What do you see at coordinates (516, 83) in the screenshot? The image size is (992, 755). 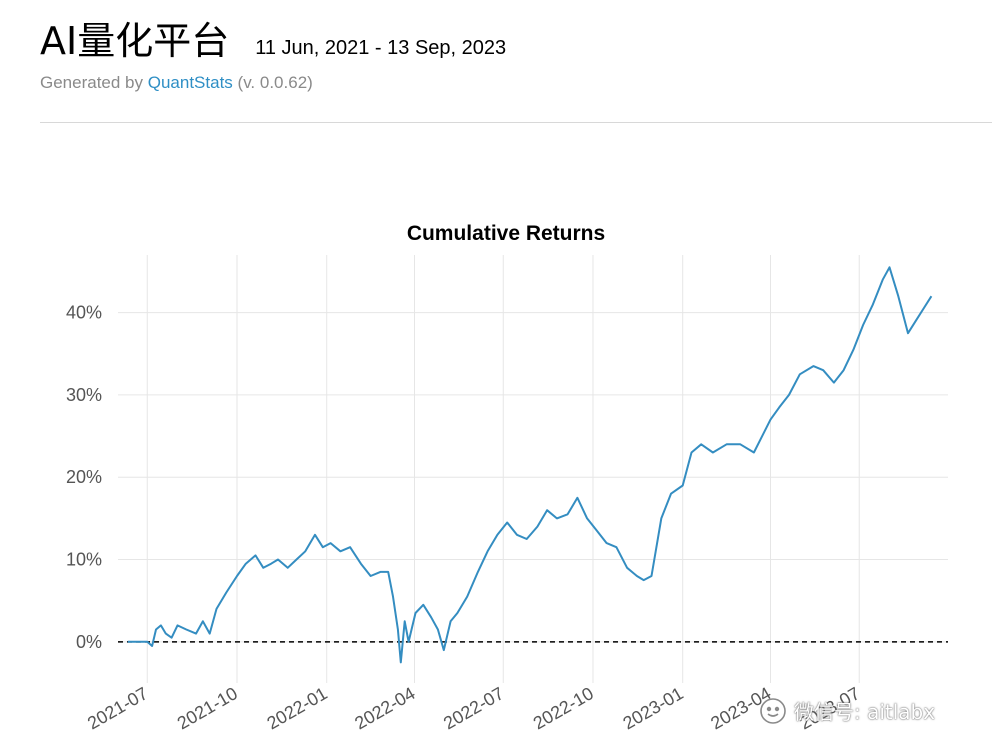 I see `generated-by: Generated by QuantStats (v. 0.0.62)` at bounding box center [516, 83].